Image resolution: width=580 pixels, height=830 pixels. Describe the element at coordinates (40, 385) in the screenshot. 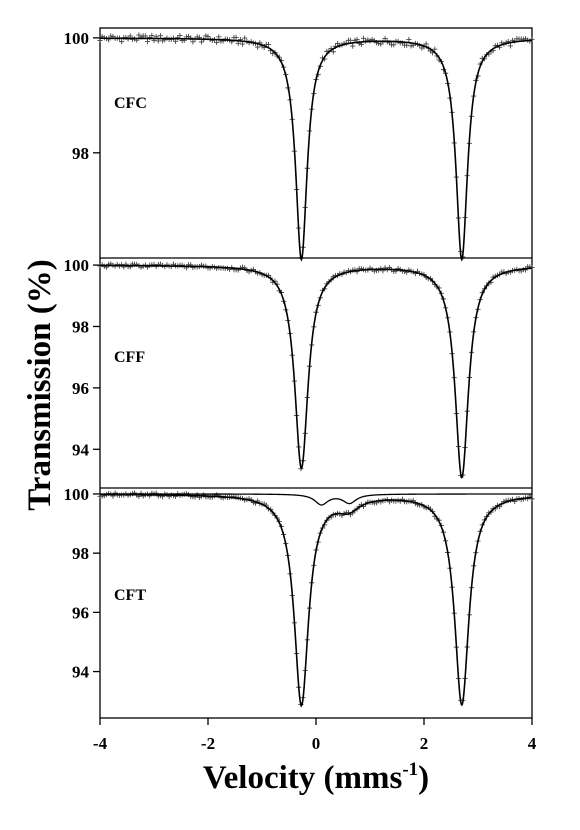

I see `y-axis-label: Transmission (%)` at that location.